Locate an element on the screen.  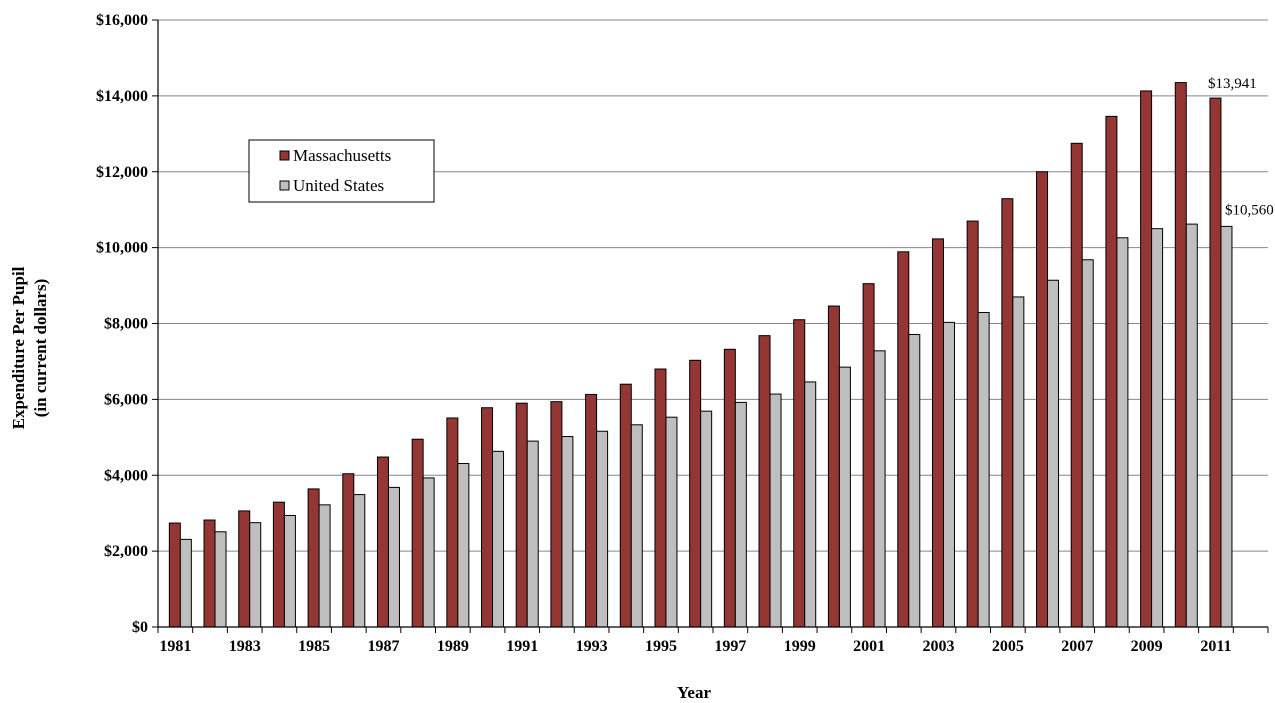
y-tick-label: $8,000 is located at coordinates (126, 324).